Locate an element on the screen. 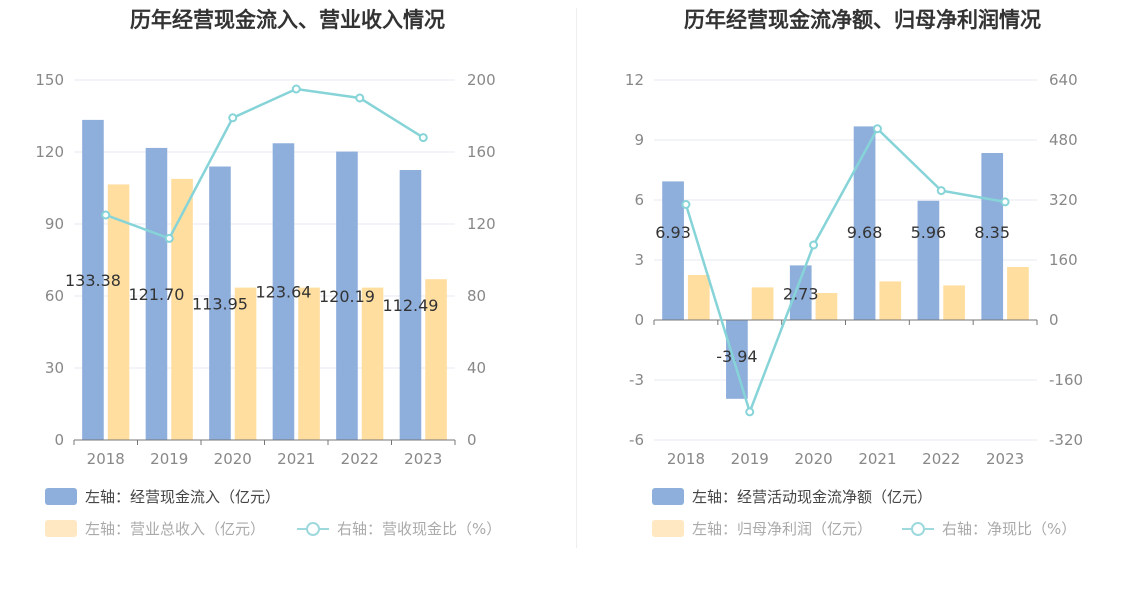  right-axis-tick-label: 40 is located at coordinates (476, 368).